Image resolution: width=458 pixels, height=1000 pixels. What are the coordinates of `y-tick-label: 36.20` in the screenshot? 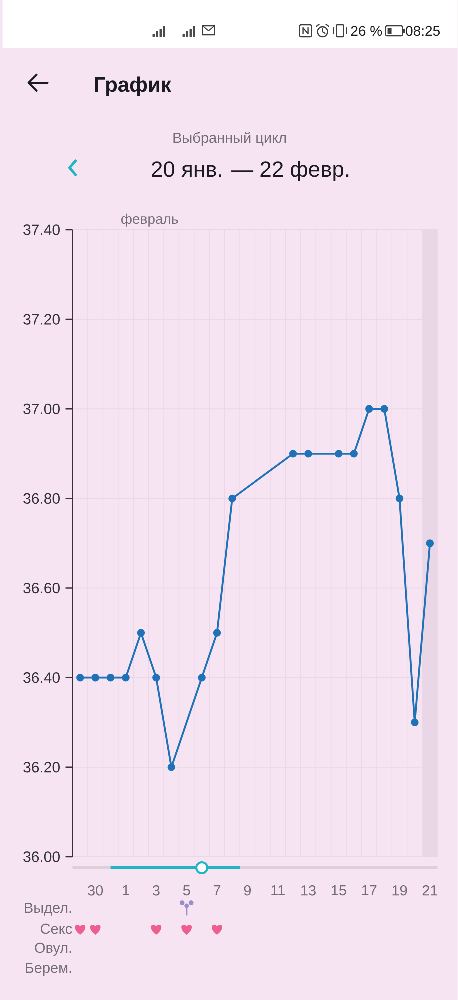 It's located at (42, 767).